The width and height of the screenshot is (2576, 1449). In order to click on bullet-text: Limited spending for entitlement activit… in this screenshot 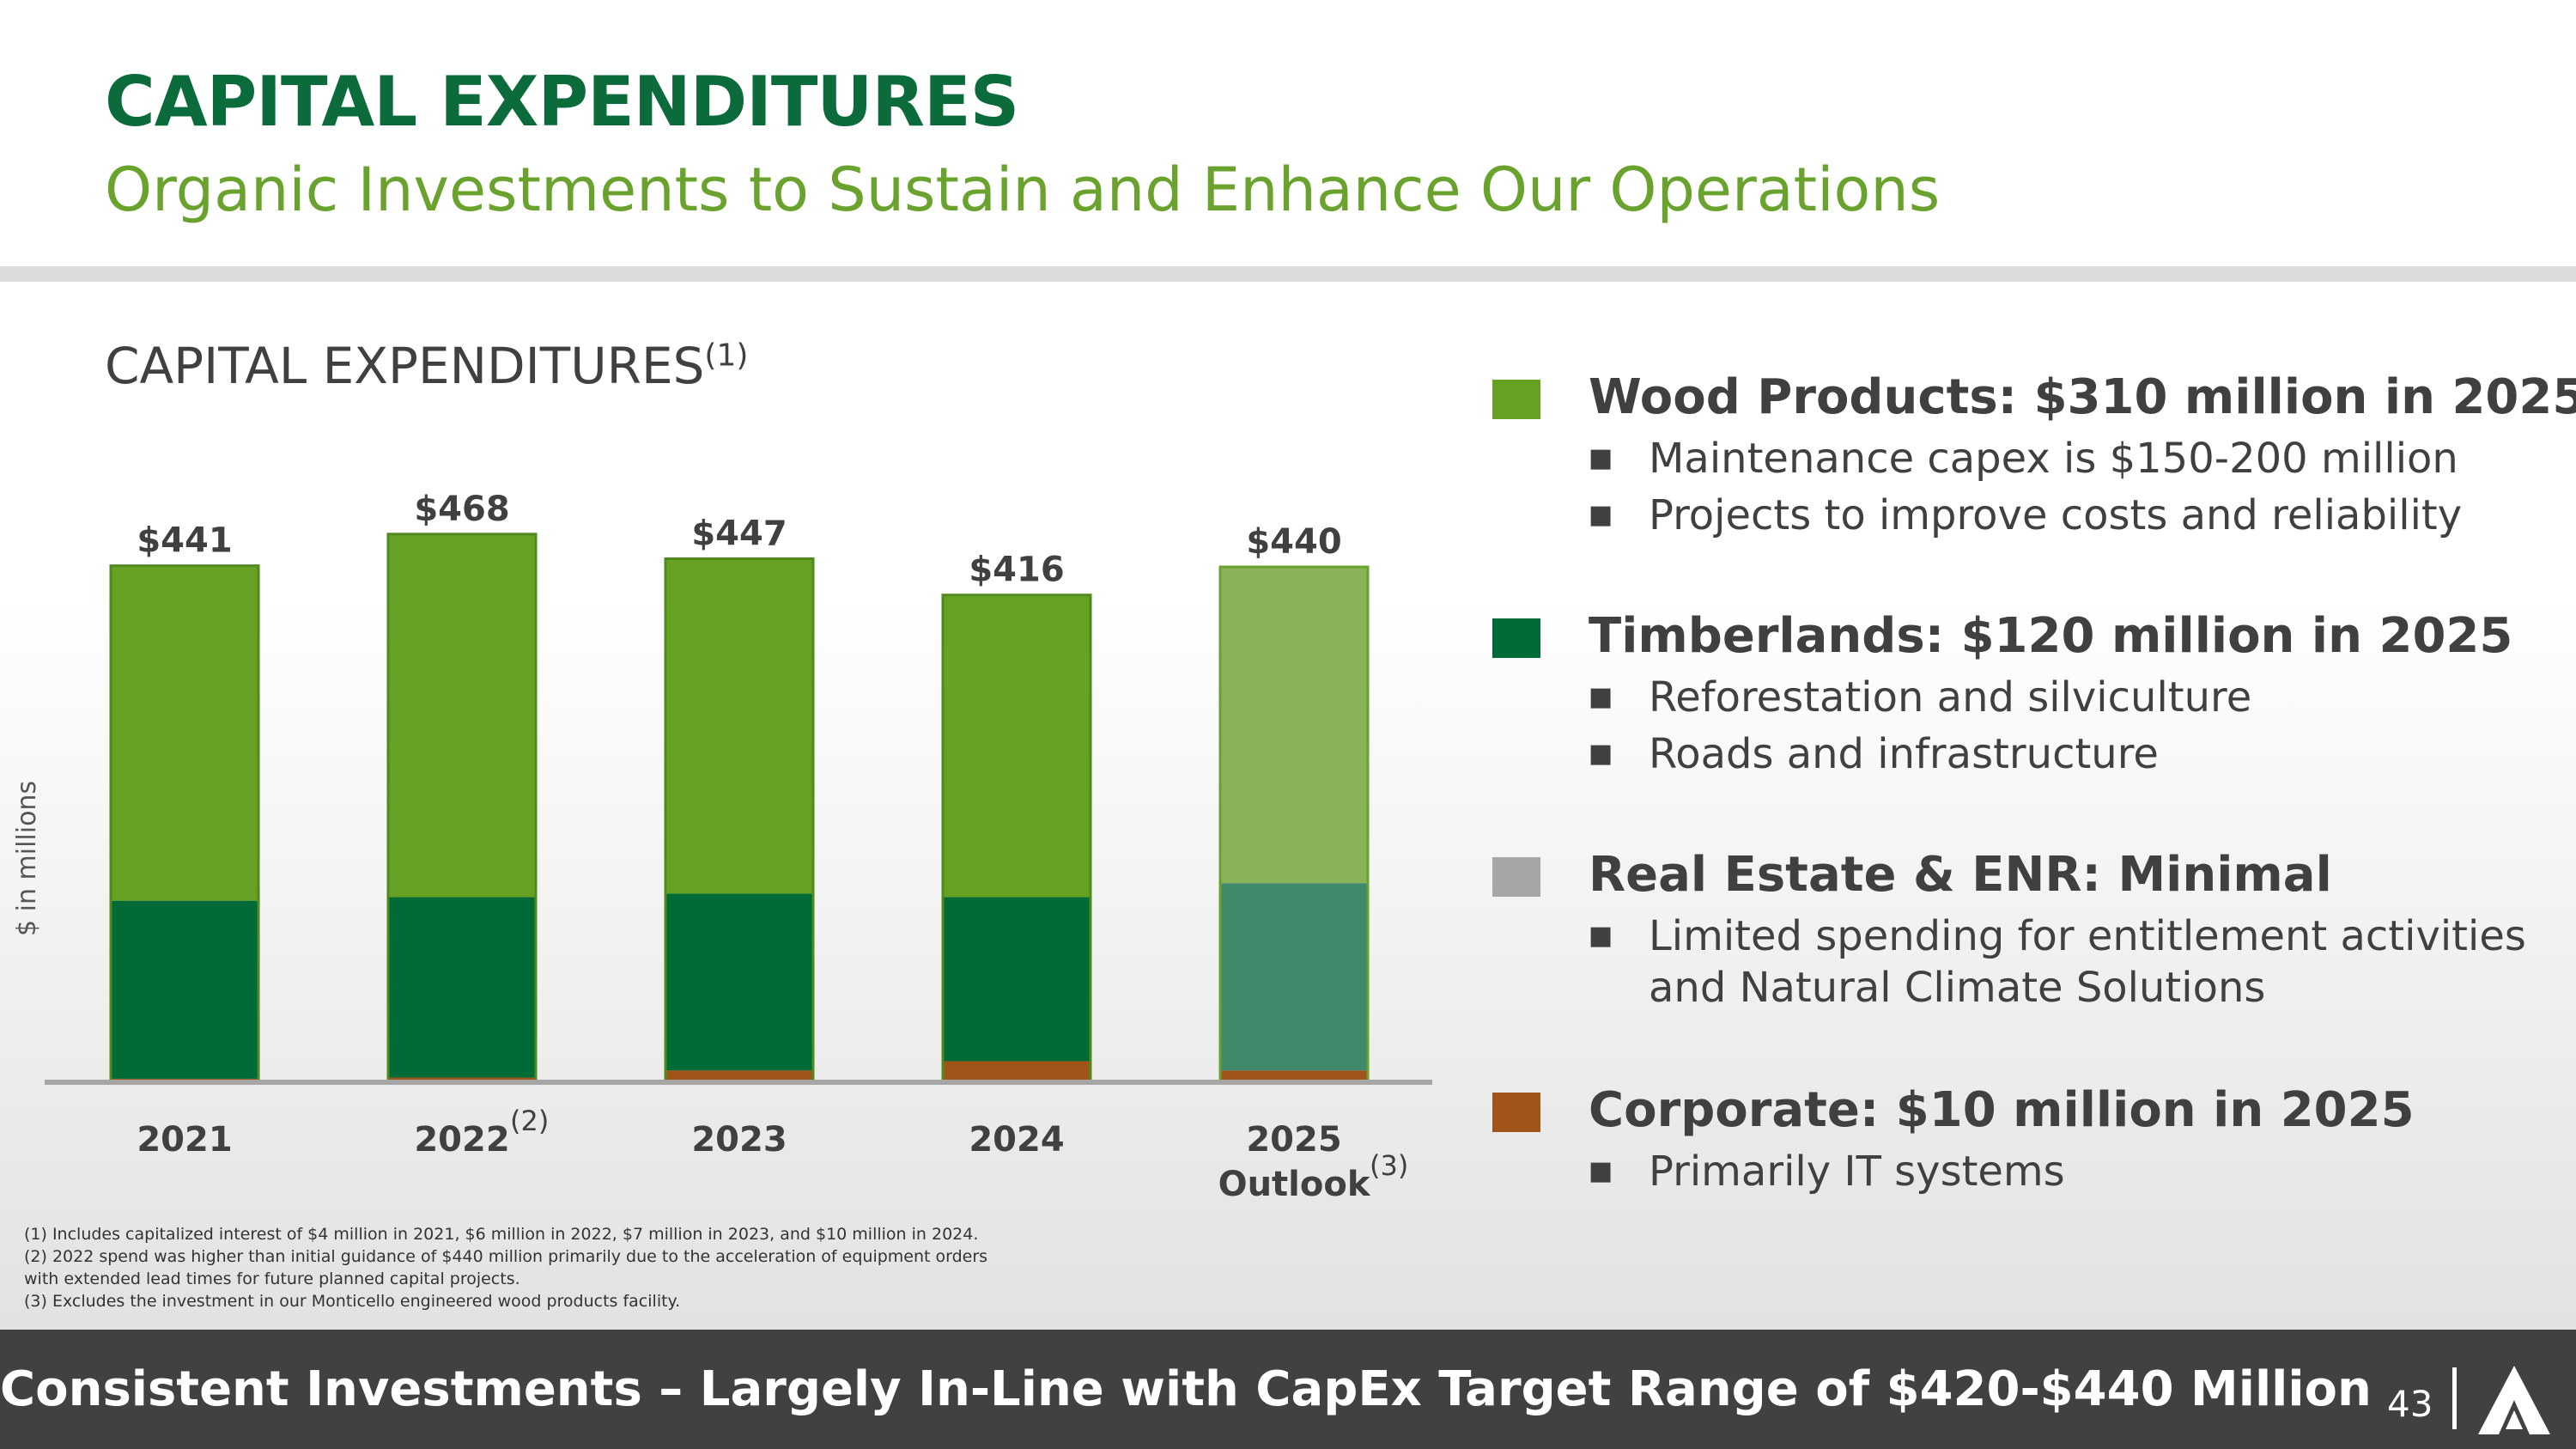, I will do `click(2087, 962)`.